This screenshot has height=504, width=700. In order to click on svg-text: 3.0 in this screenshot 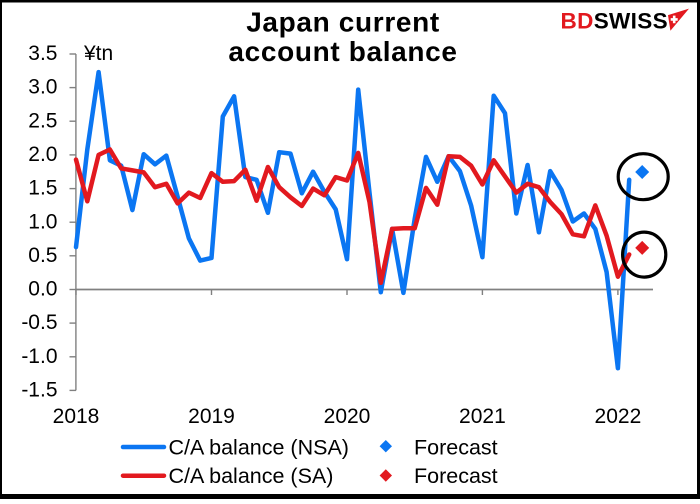, I will do `click(42, 87)`.